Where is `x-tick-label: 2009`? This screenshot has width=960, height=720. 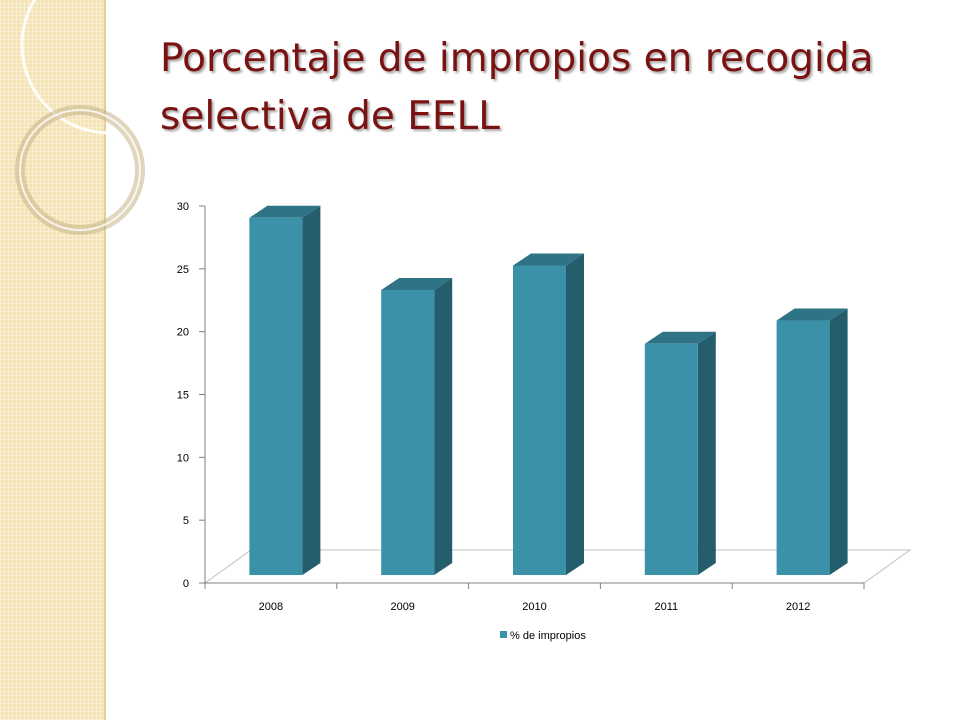 x-tick-label: 2009 is located at coordinates (402, 607).